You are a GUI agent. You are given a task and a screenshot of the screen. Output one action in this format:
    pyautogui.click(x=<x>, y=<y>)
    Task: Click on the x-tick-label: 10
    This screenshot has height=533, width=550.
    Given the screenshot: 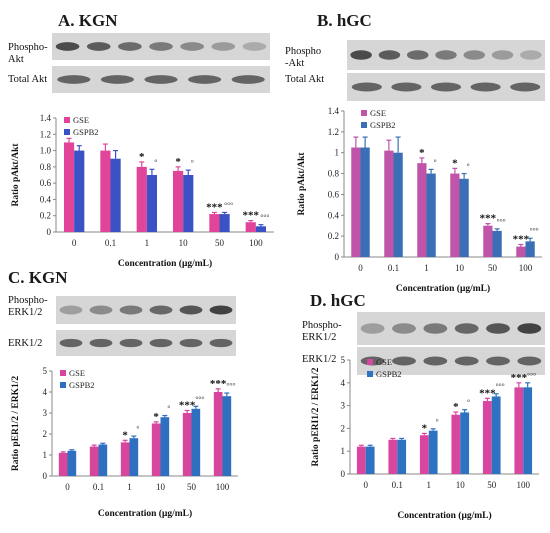 What is the action you would take?
    pyautogui.click(x=461, y=485)
    